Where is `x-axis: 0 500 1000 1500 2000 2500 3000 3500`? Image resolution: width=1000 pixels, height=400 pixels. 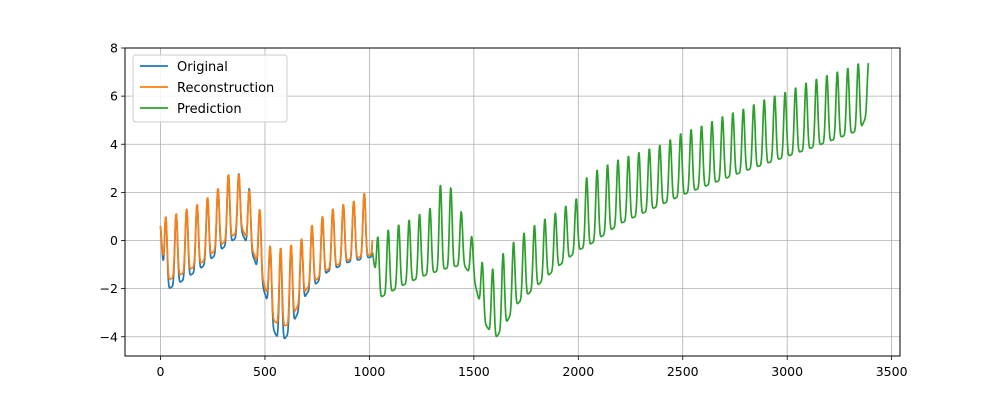
x-axis: 0 500 1000 1500 2000 2500 3000 3500 is located at coordinates (532, 367).